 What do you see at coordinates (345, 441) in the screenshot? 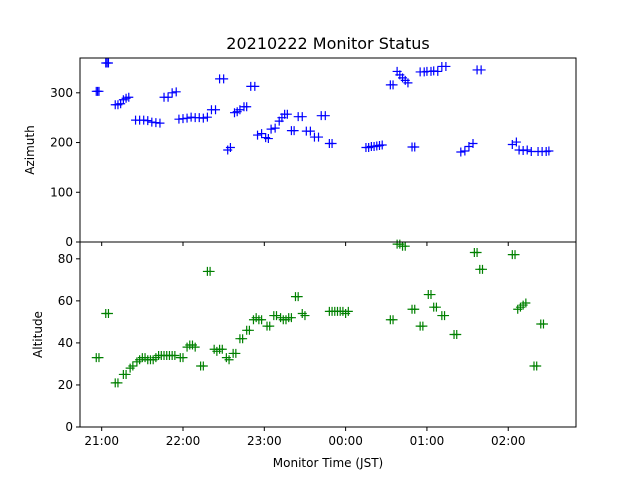
I see `x-tick-label: 00:00` at bounding box center [345, 441].